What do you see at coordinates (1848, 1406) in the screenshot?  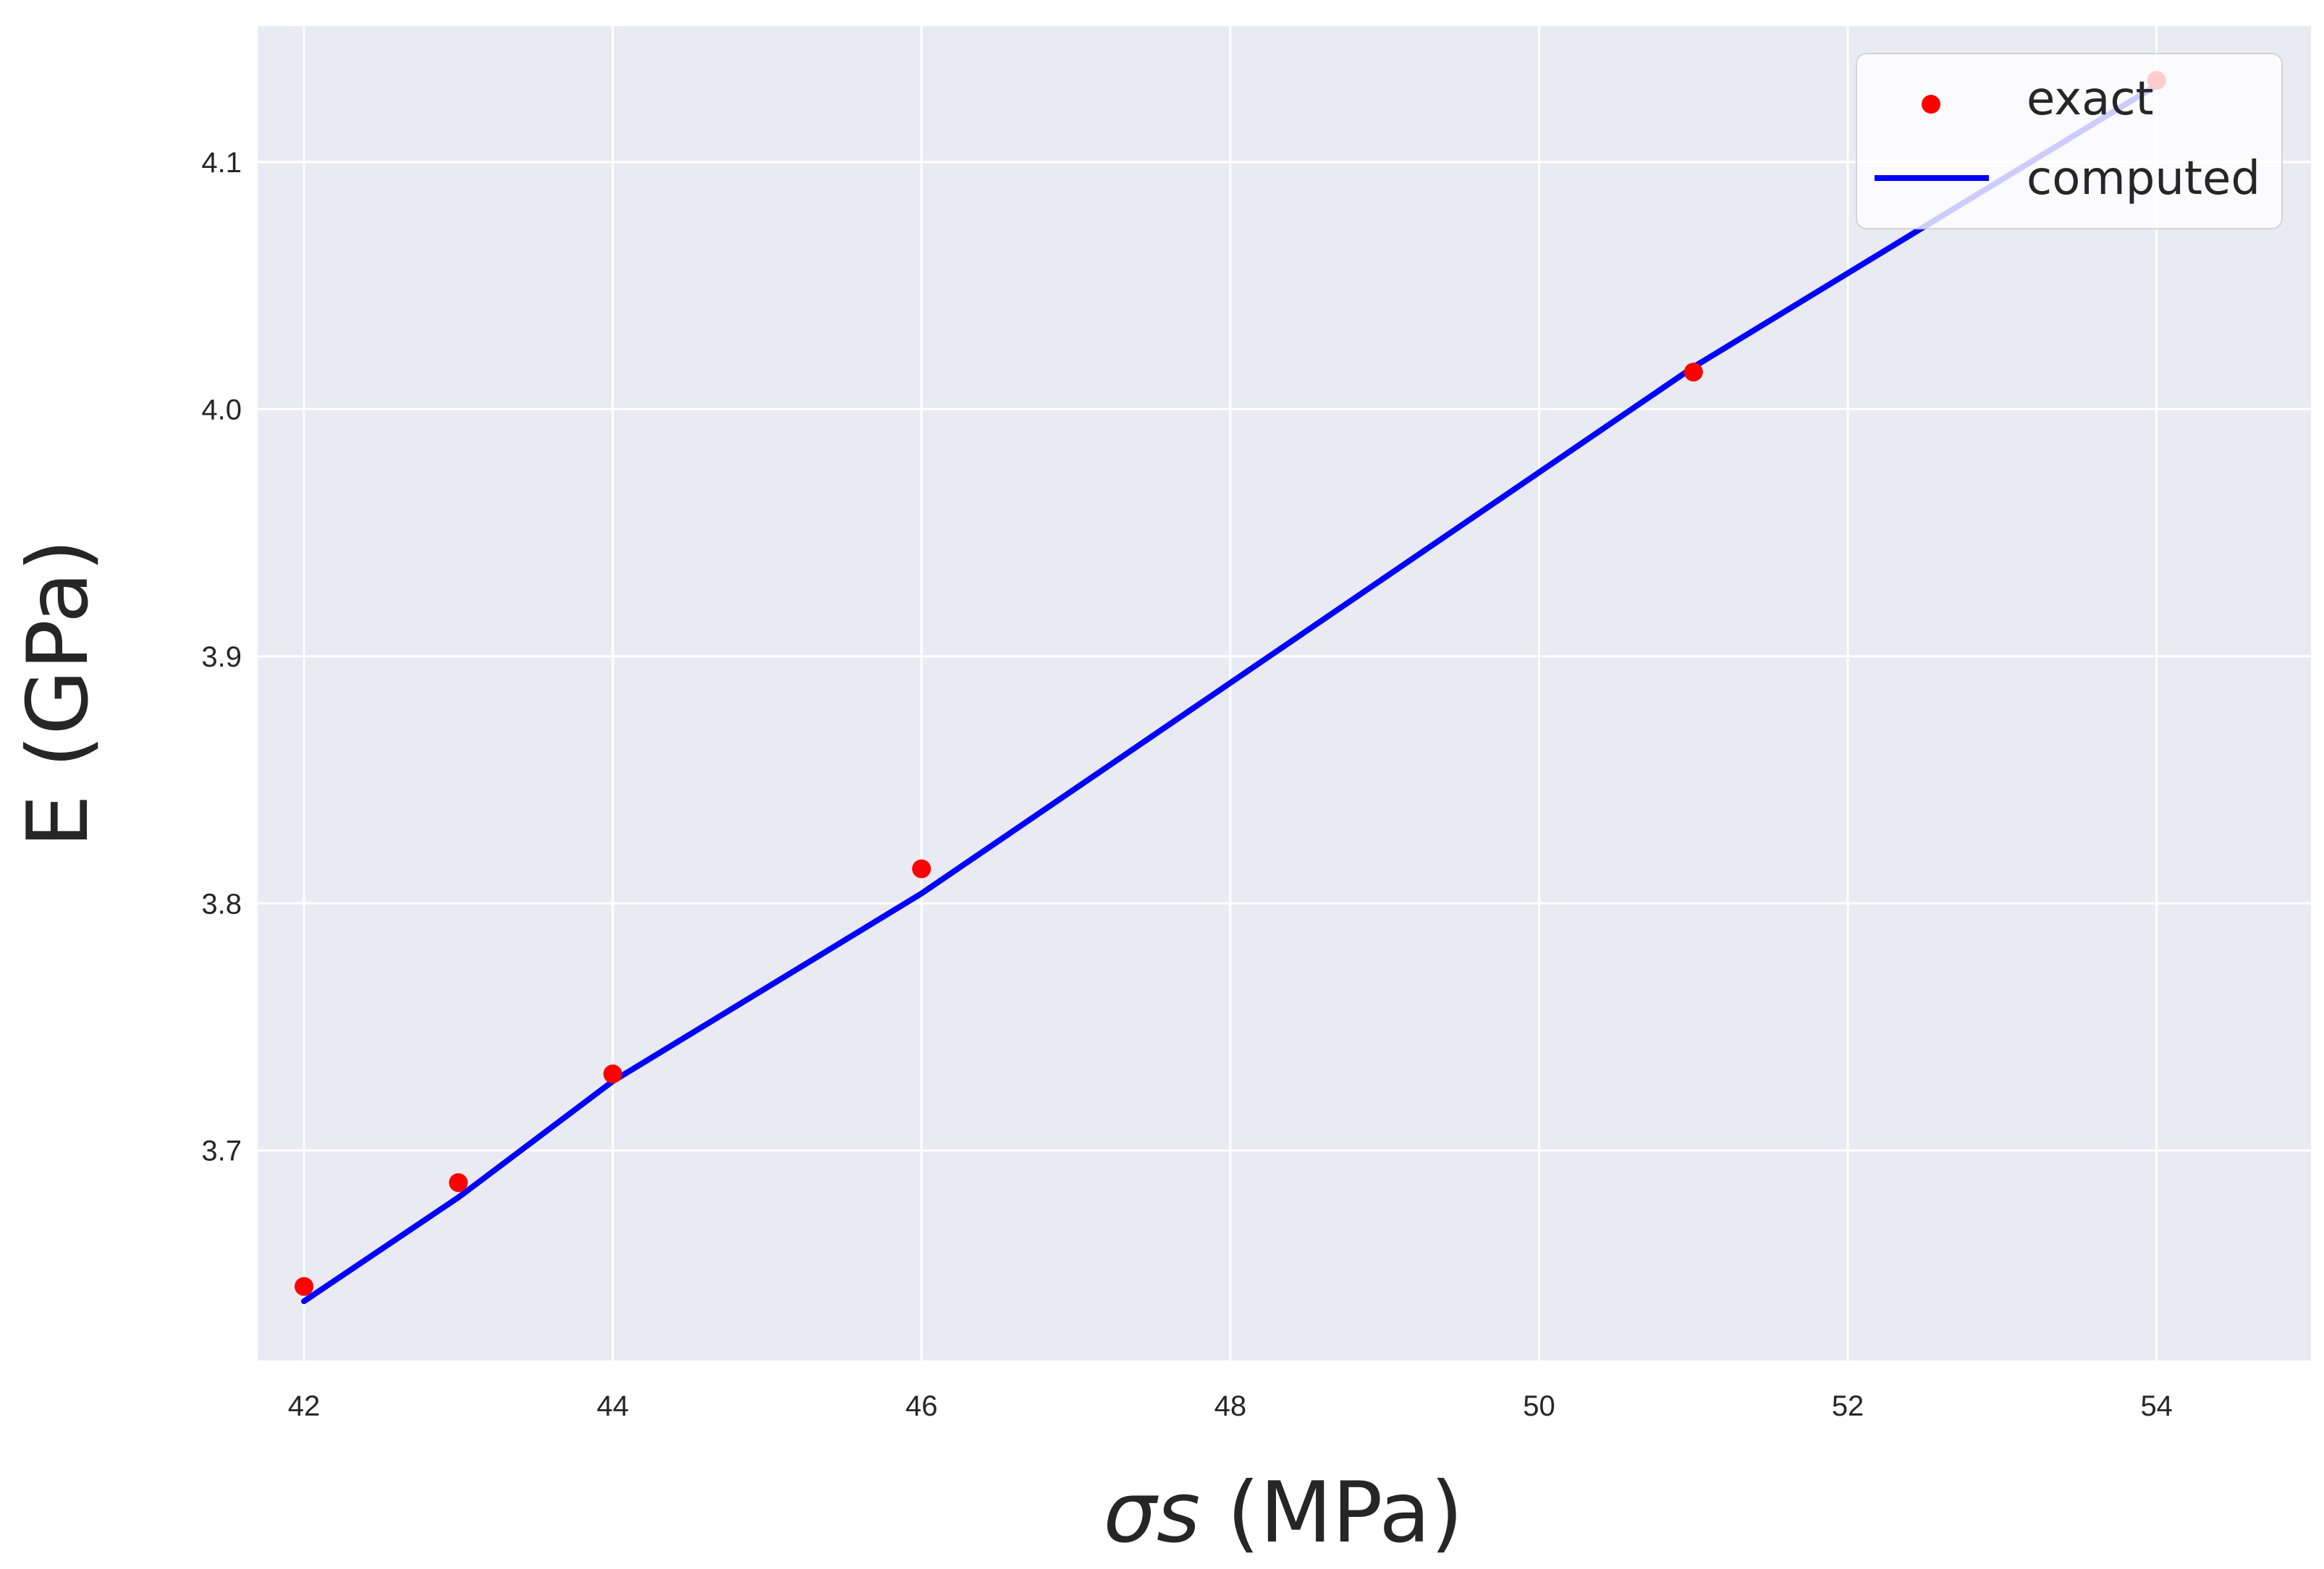 I see `x-tick-label: 52` at bounding box center [1848, 1406].